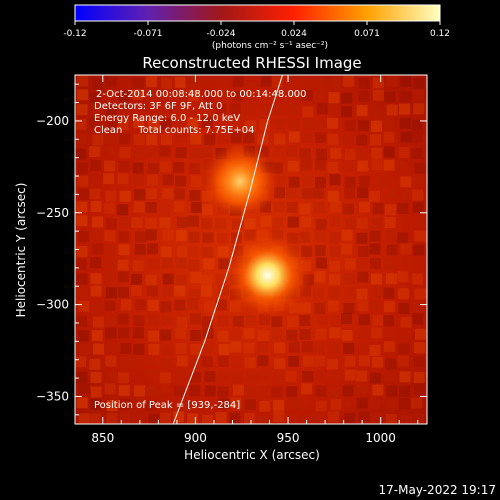 The width and height of the screenshot is (500, 500). Describe the element at coordinates (52, 213) in the screenshot. I see `y-tick-label: −250` at that location.